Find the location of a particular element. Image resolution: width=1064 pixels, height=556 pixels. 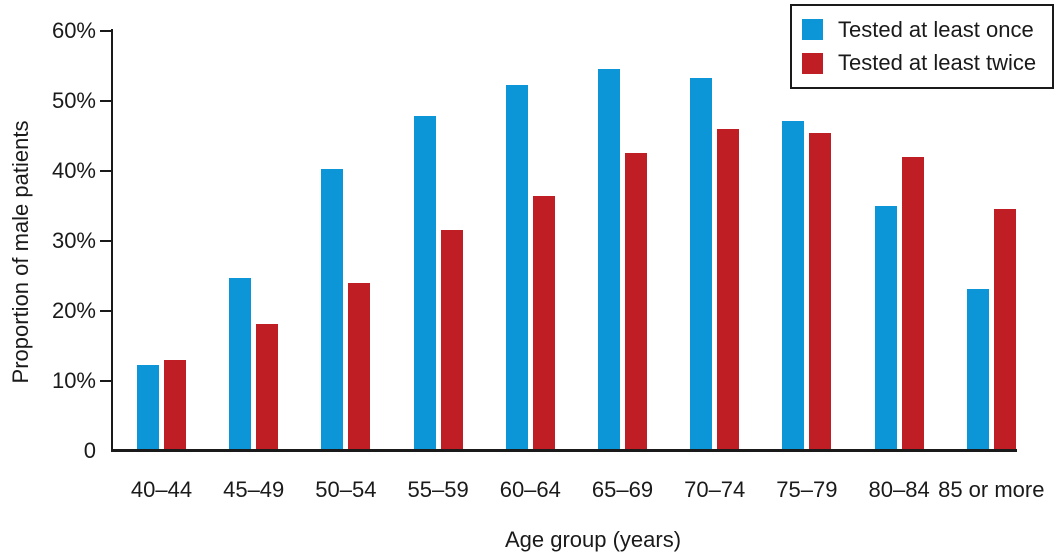

x-axis-title: Age group (years) is located at coordinates (593, 539).